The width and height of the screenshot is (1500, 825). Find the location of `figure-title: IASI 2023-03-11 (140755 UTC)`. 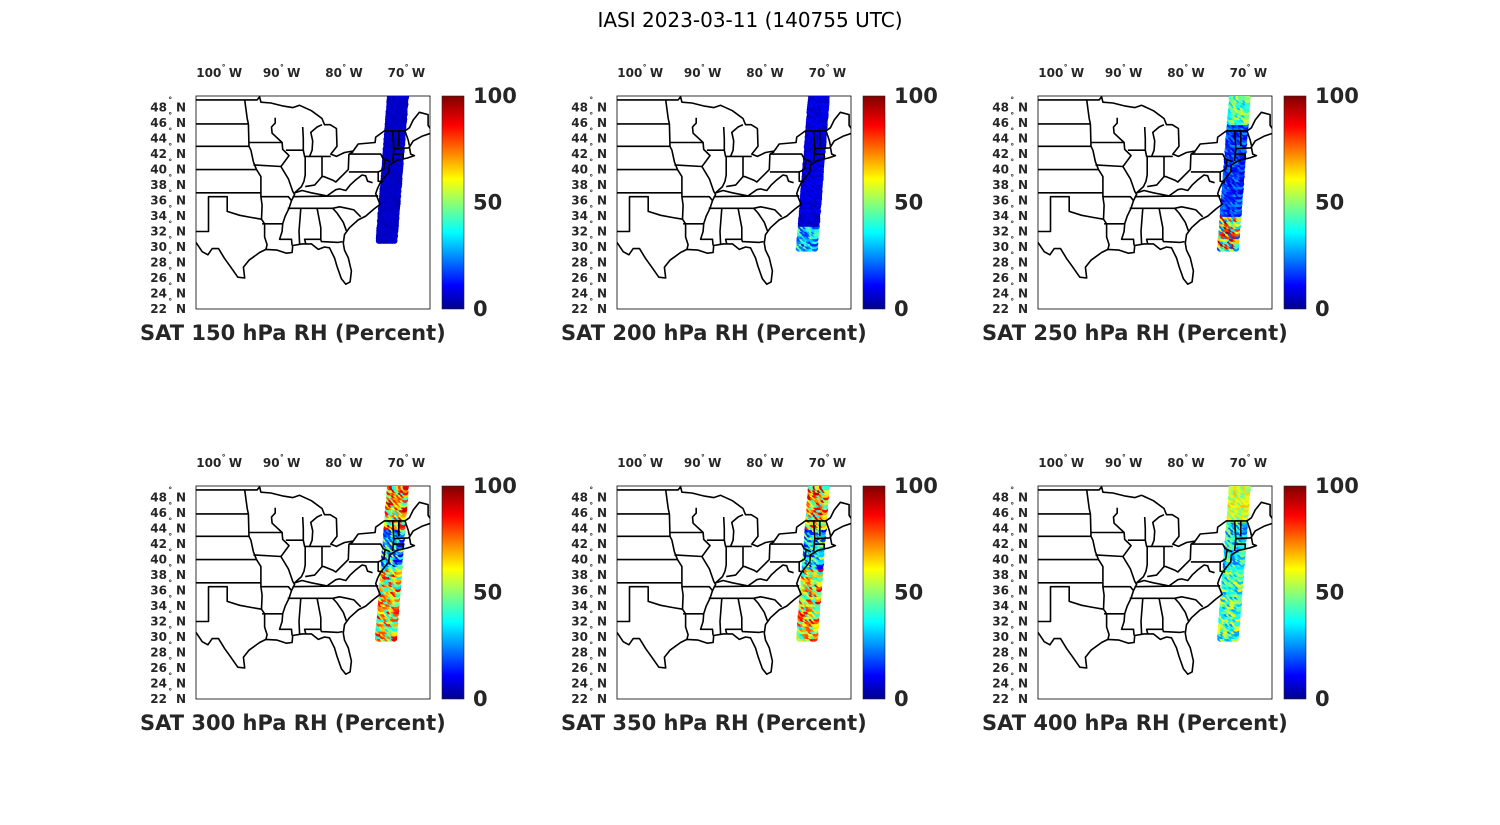

figure-title: IASI 2023-03-11 (140755 UTC) is located at coordinates (749, 20).